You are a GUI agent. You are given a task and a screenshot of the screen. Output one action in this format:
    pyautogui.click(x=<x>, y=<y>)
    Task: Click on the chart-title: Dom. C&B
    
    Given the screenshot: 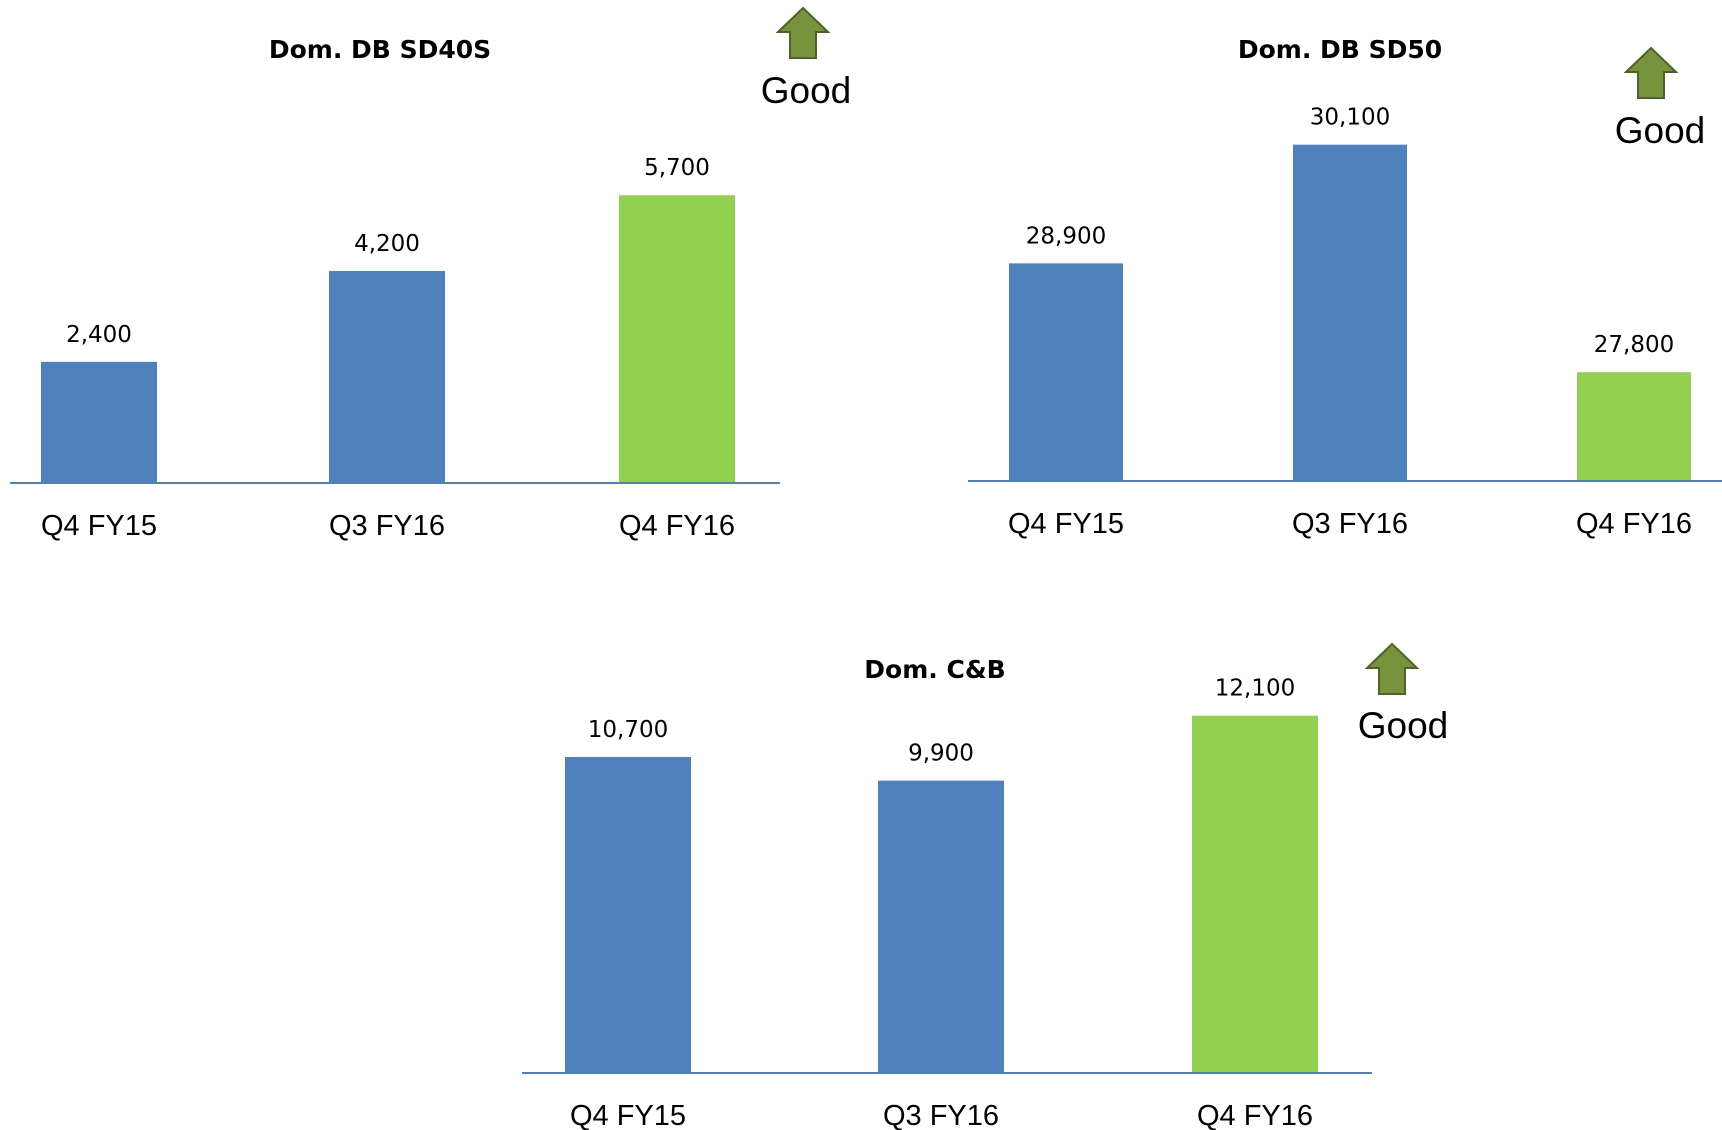 What is the action you would take?
    pyautogui.click(x=934, y=669)
    